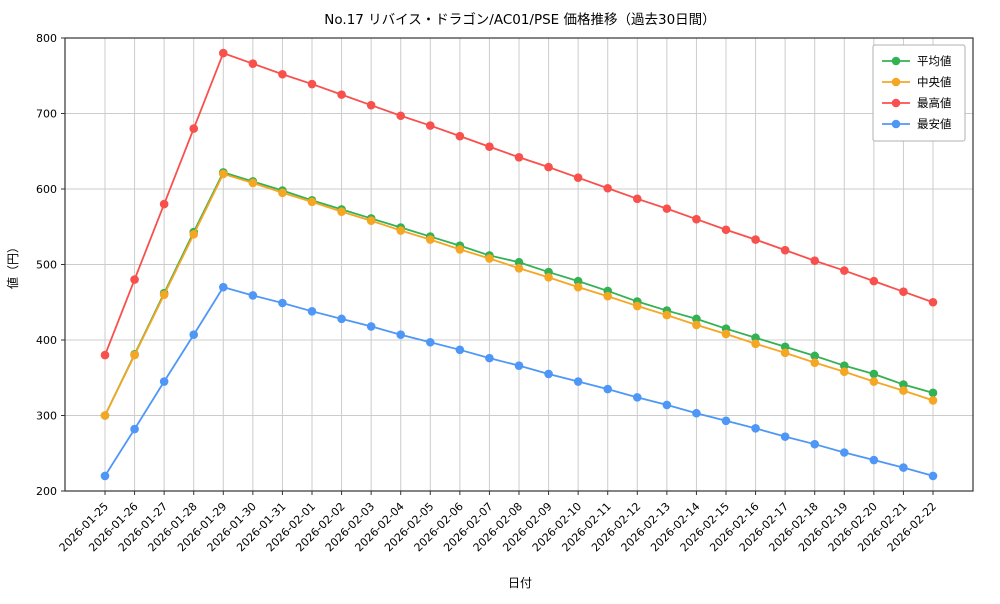 Image resolution: width=1000 pixels, height=604 pixels. Describe the element at coordinates (896, 124) in the screenshot. I see `legend-marker-min` at that location.